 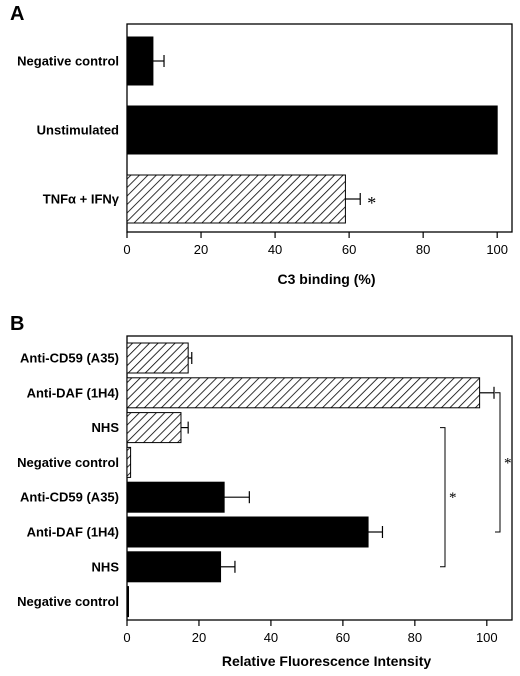 What do you see at coordinates (78, 130) in the screenshot?
I see `category-label: Unstimulated` at bounding box center [78, 130].